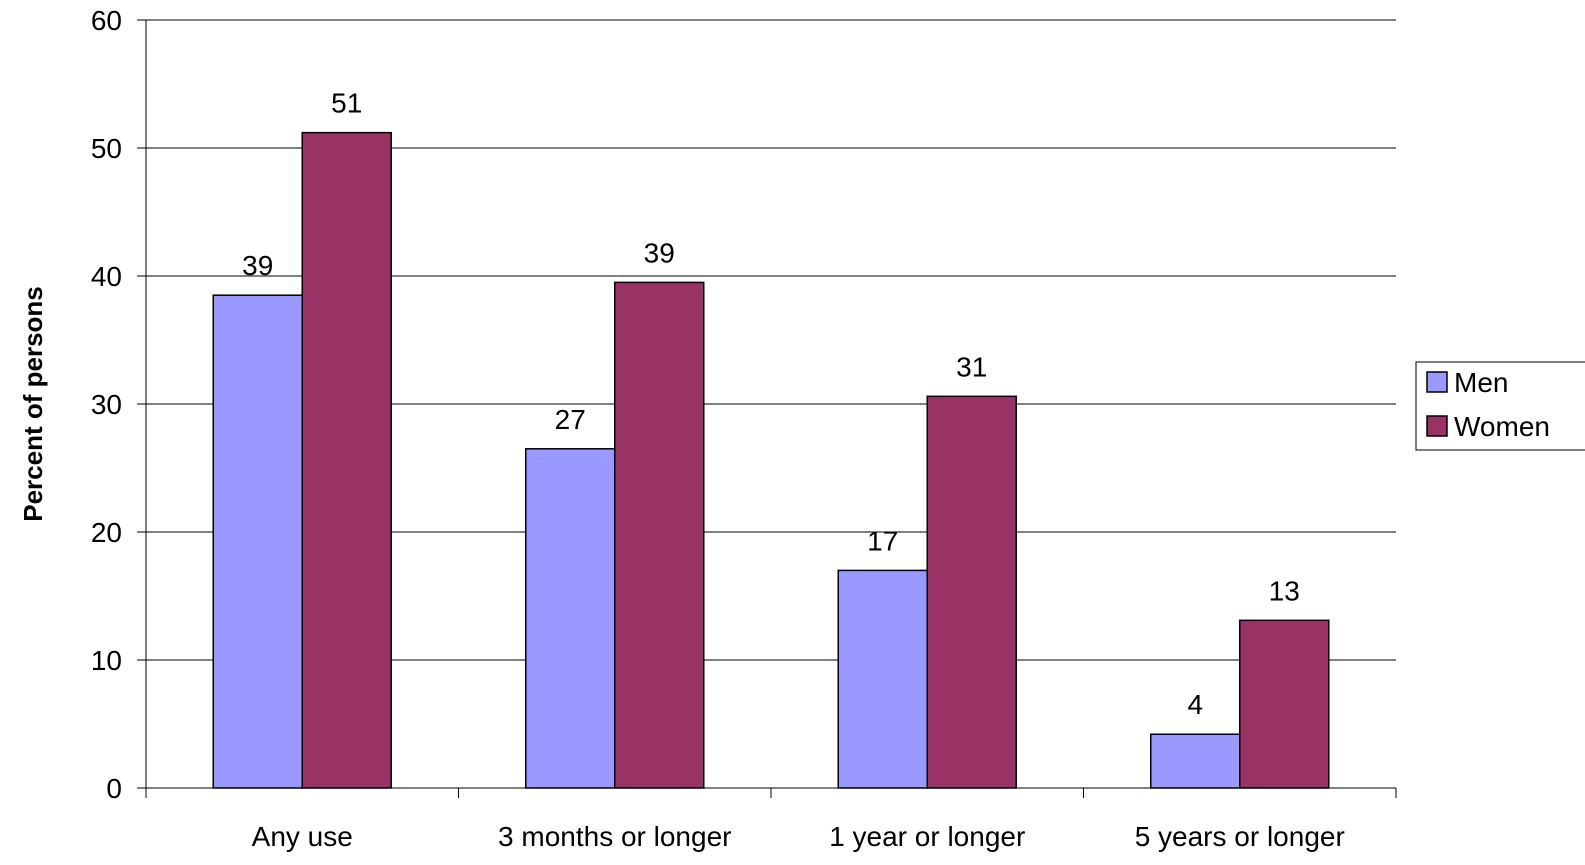  What do you see at coordinates (106, 532) in the screenshot?
I see `y-tick-label: 20` at bounding box center [106, 532].